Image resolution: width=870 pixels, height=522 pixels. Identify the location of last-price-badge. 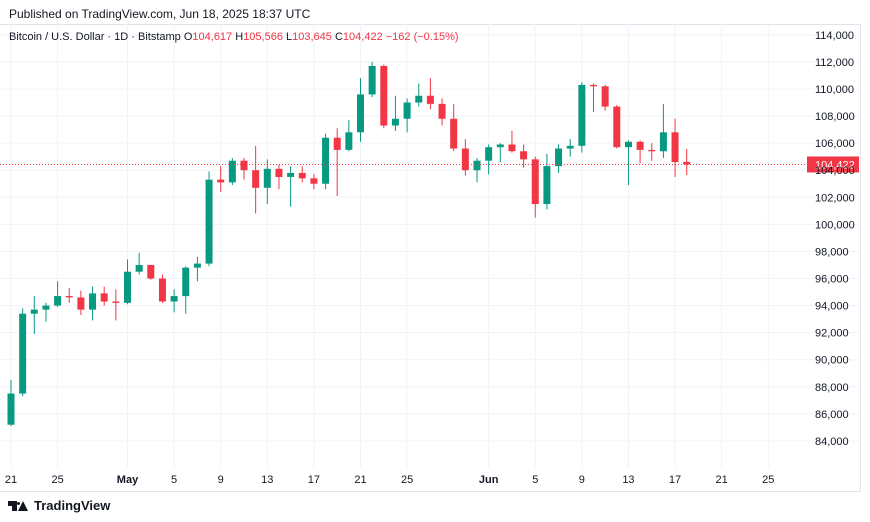
(833, 164).